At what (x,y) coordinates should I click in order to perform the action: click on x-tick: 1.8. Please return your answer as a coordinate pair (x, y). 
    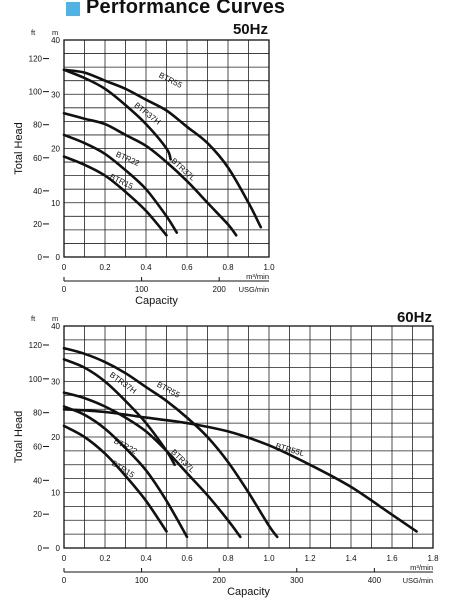
    Looking at the image, I should click on (433, 558).